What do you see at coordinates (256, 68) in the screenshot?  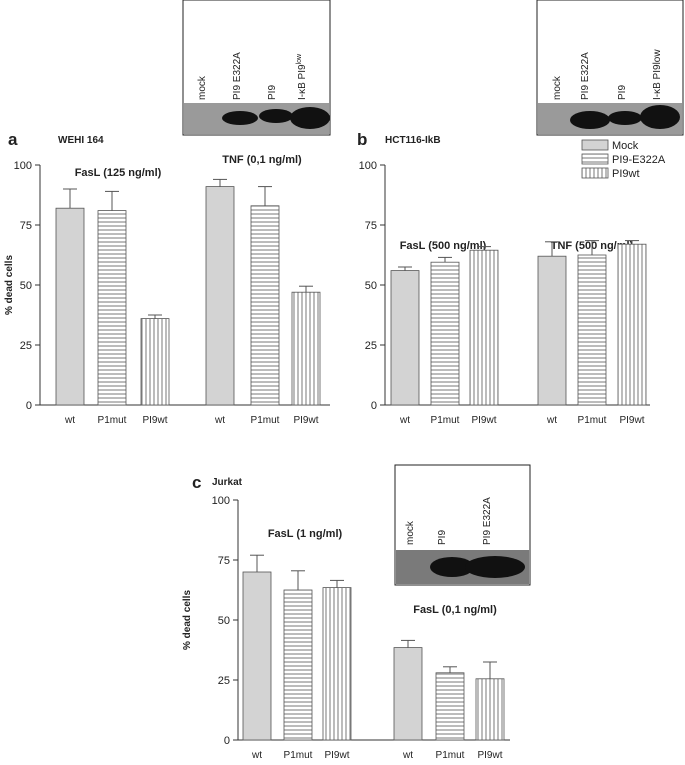 I see `blot-a` at bounding box center [256, 68].